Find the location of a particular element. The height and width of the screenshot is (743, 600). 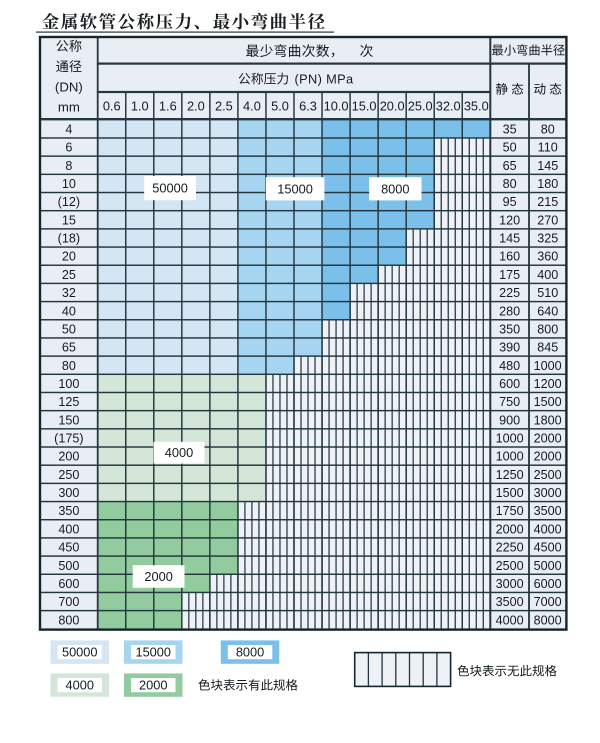

svg-text: (12) is located at coordinates (69, 202).